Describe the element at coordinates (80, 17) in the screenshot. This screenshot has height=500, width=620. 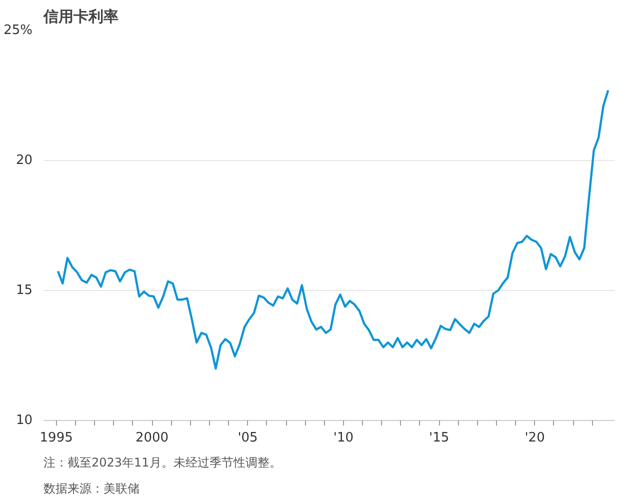
I see `chart-title: 信用卡利率` at that location.